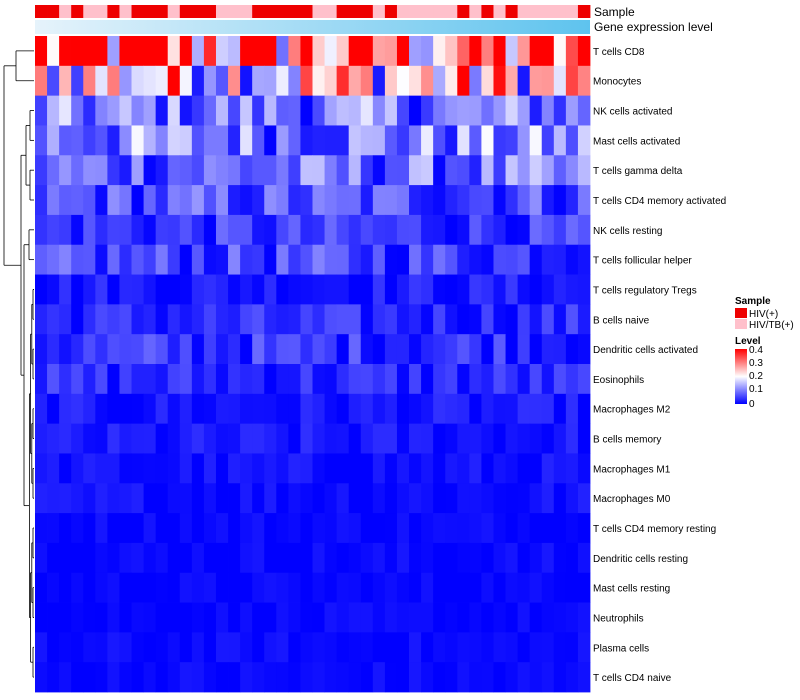 The image size is (800, 700). What do you see at coordinates (756, 350) in the screenshot?
I see `legend-level-tick-0.4: 0.4` at bounding box center [756, 350].